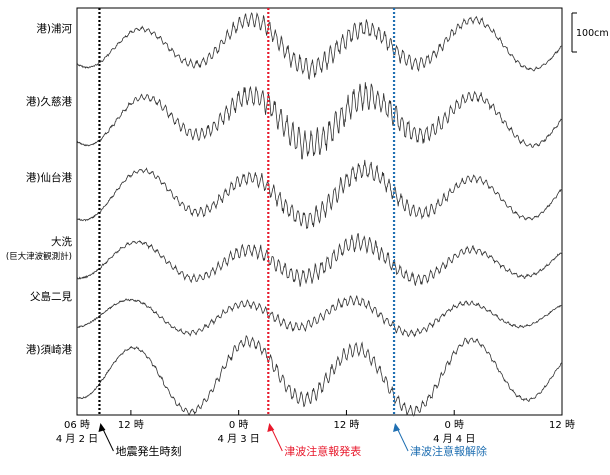 This screenshot has width=610, height=475. What do you see at coordinates (77, 425) in the screenshot?
I see `x-tick-label-1: 06 時` at bounding box center [77, 425].